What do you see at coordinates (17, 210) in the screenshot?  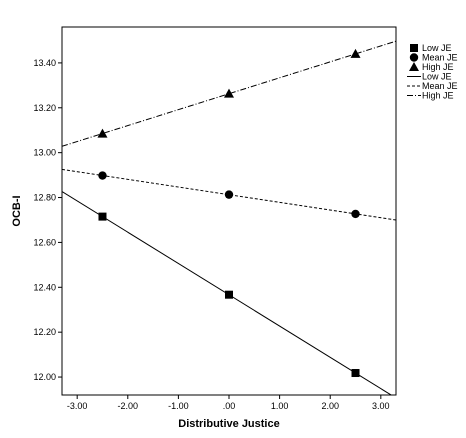 I see `y-axis-title: OCB-I` at bounding box center [17, 210].